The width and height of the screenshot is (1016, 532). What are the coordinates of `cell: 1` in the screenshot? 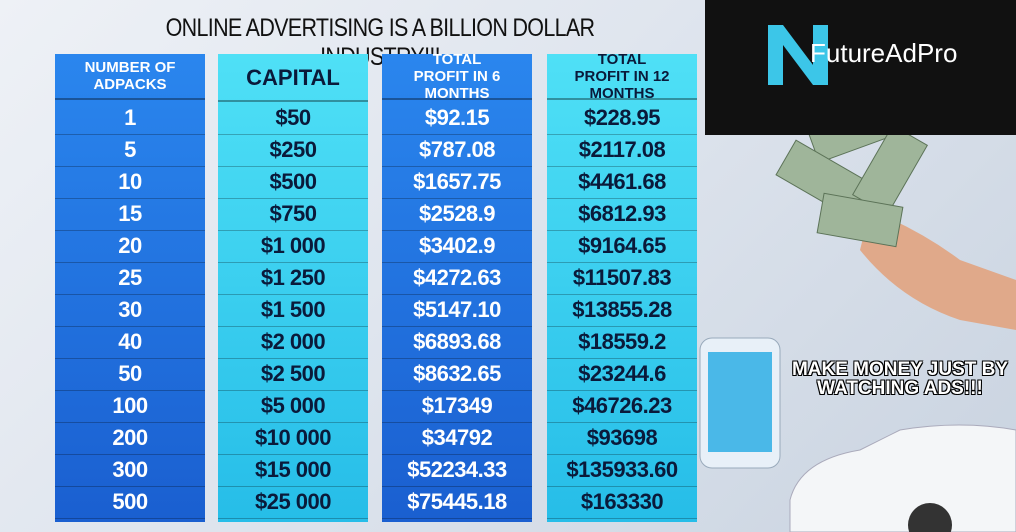 It's located at (130, 118).